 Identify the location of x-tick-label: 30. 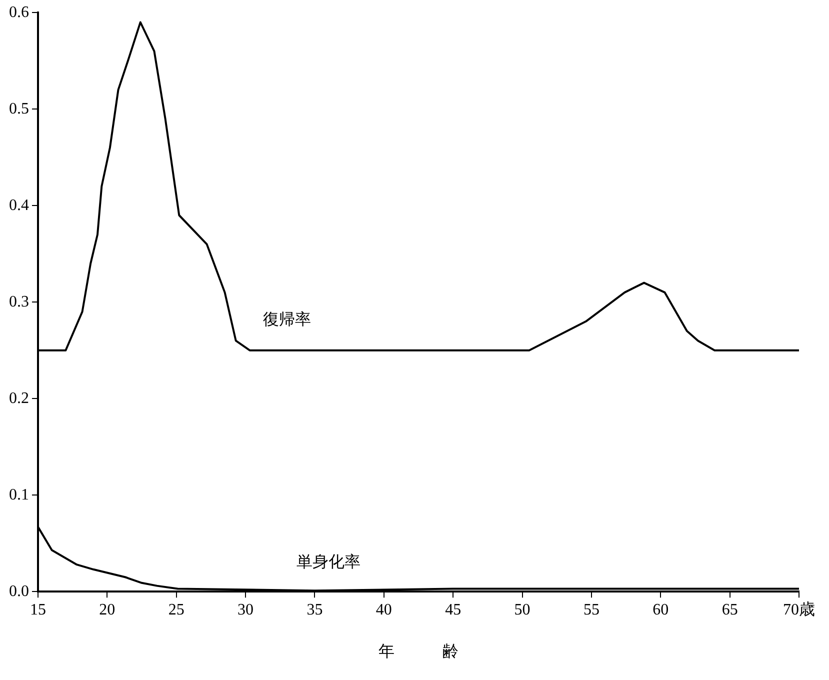
(246, 609).